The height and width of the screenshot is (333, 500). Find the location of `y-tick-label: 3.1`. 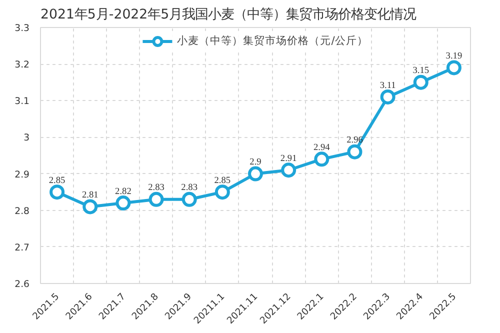

y-tick-label: 3.1 is located at coordinates (22, 102).